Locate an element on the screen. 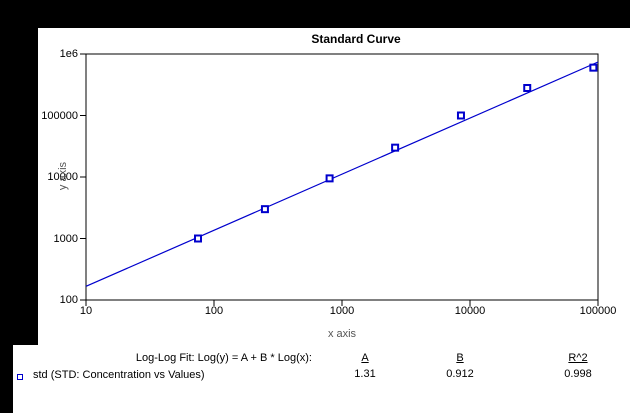 The width and height of the screenshot is (630, 413). fit-column-header: A is located at coordinates (365, 358).